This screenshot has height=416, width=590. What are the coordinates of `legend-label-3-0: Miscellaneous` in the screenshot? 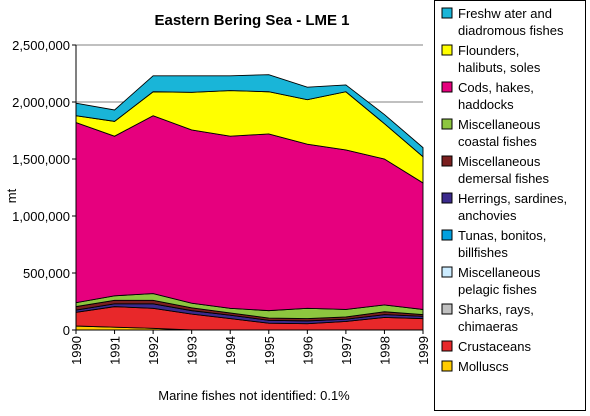 It's located at (499, 124).